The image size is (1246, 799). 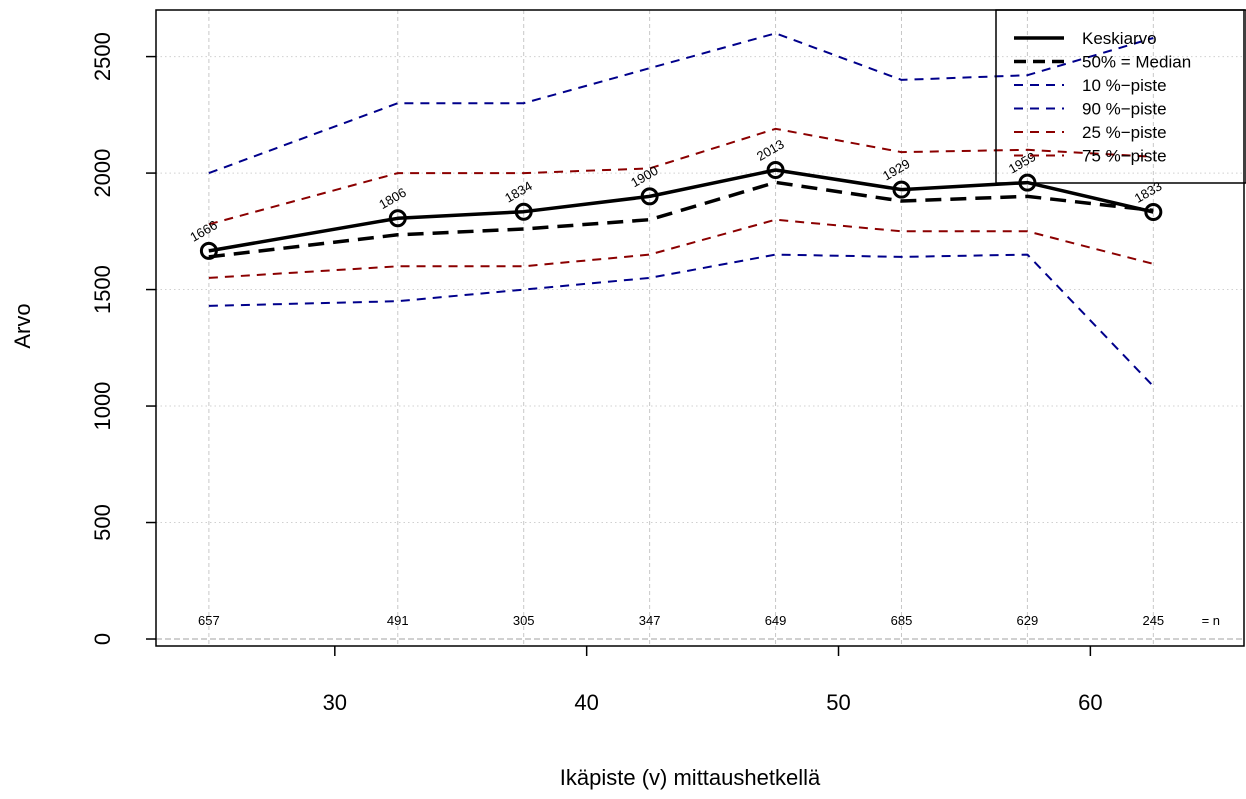 I want to click on mean-label: 2013, so click(x=770, y=149).